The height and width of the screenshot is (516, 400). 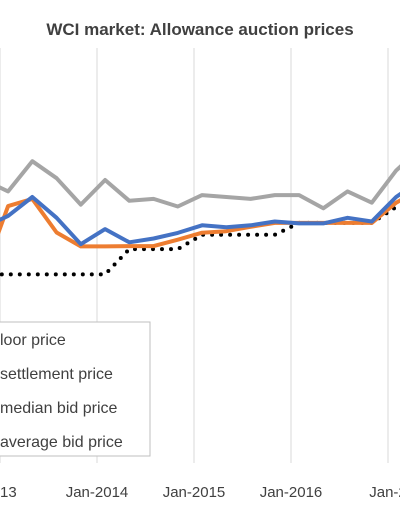 What do you see at coordinates (291, 492) in the screenshot?
I see `x-tick-label-3: Jan-2016` at bounding box center [291, 492].